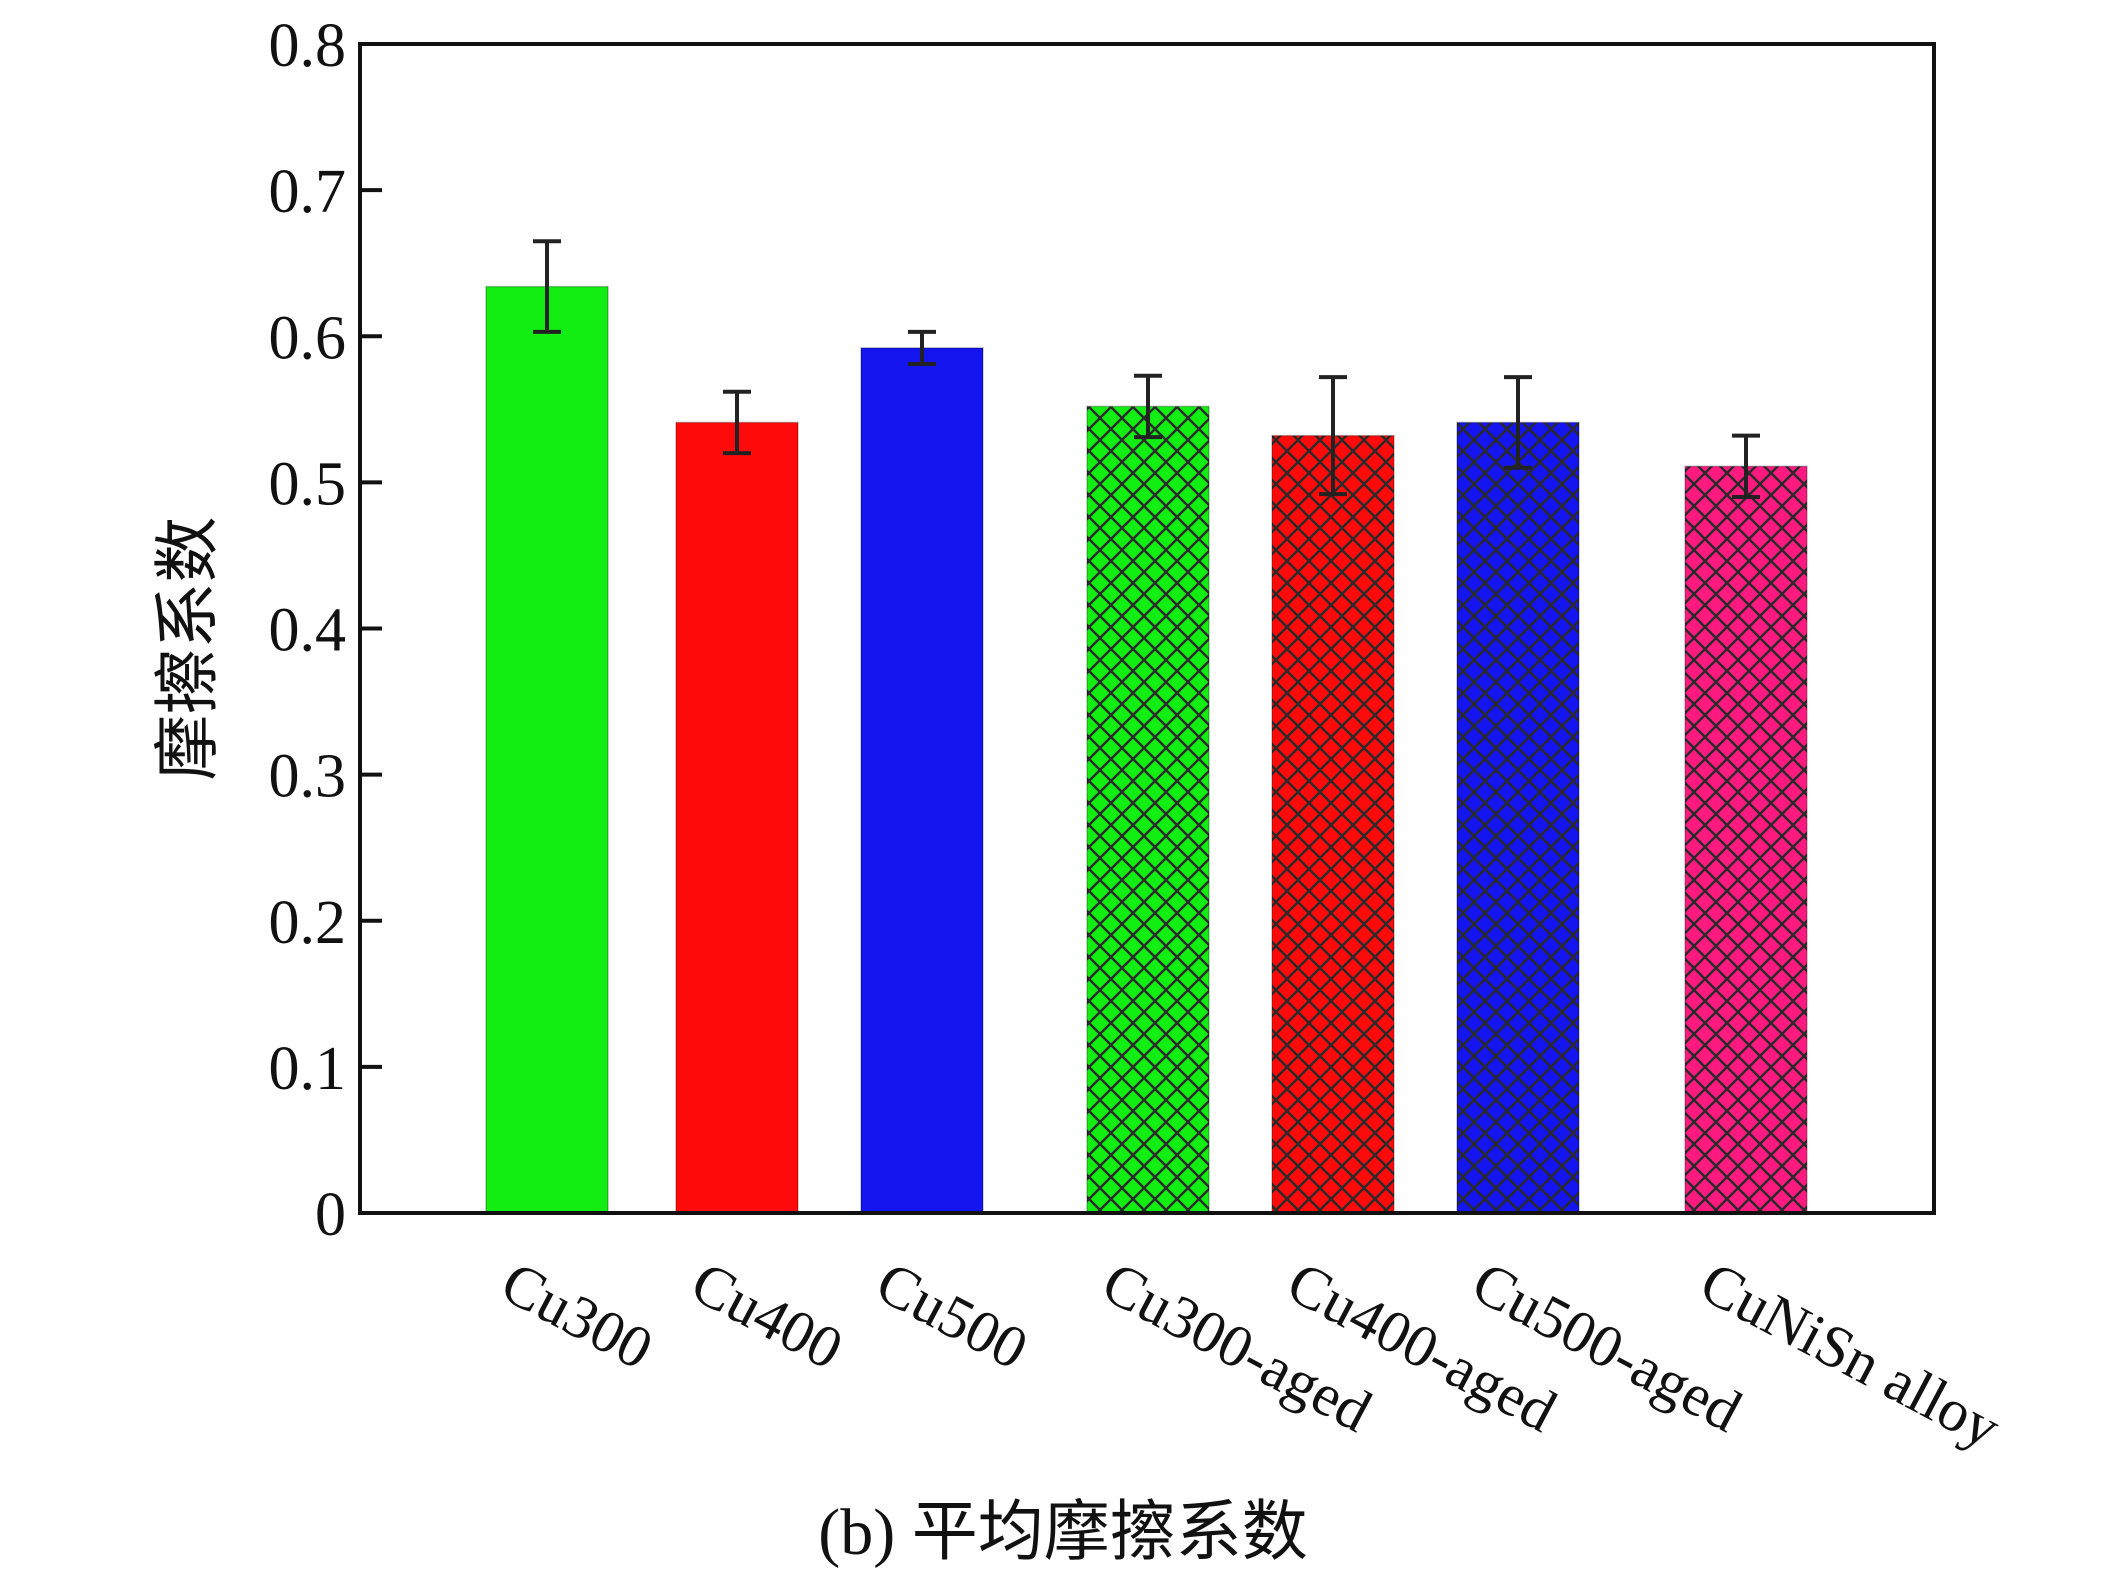 The height and width of the screenshot is (1588, 2126). What do you see at coordinates (1333, 824) in the screenshot?
I see `bar-cu400-aged` at bounding box center [1333, 824].